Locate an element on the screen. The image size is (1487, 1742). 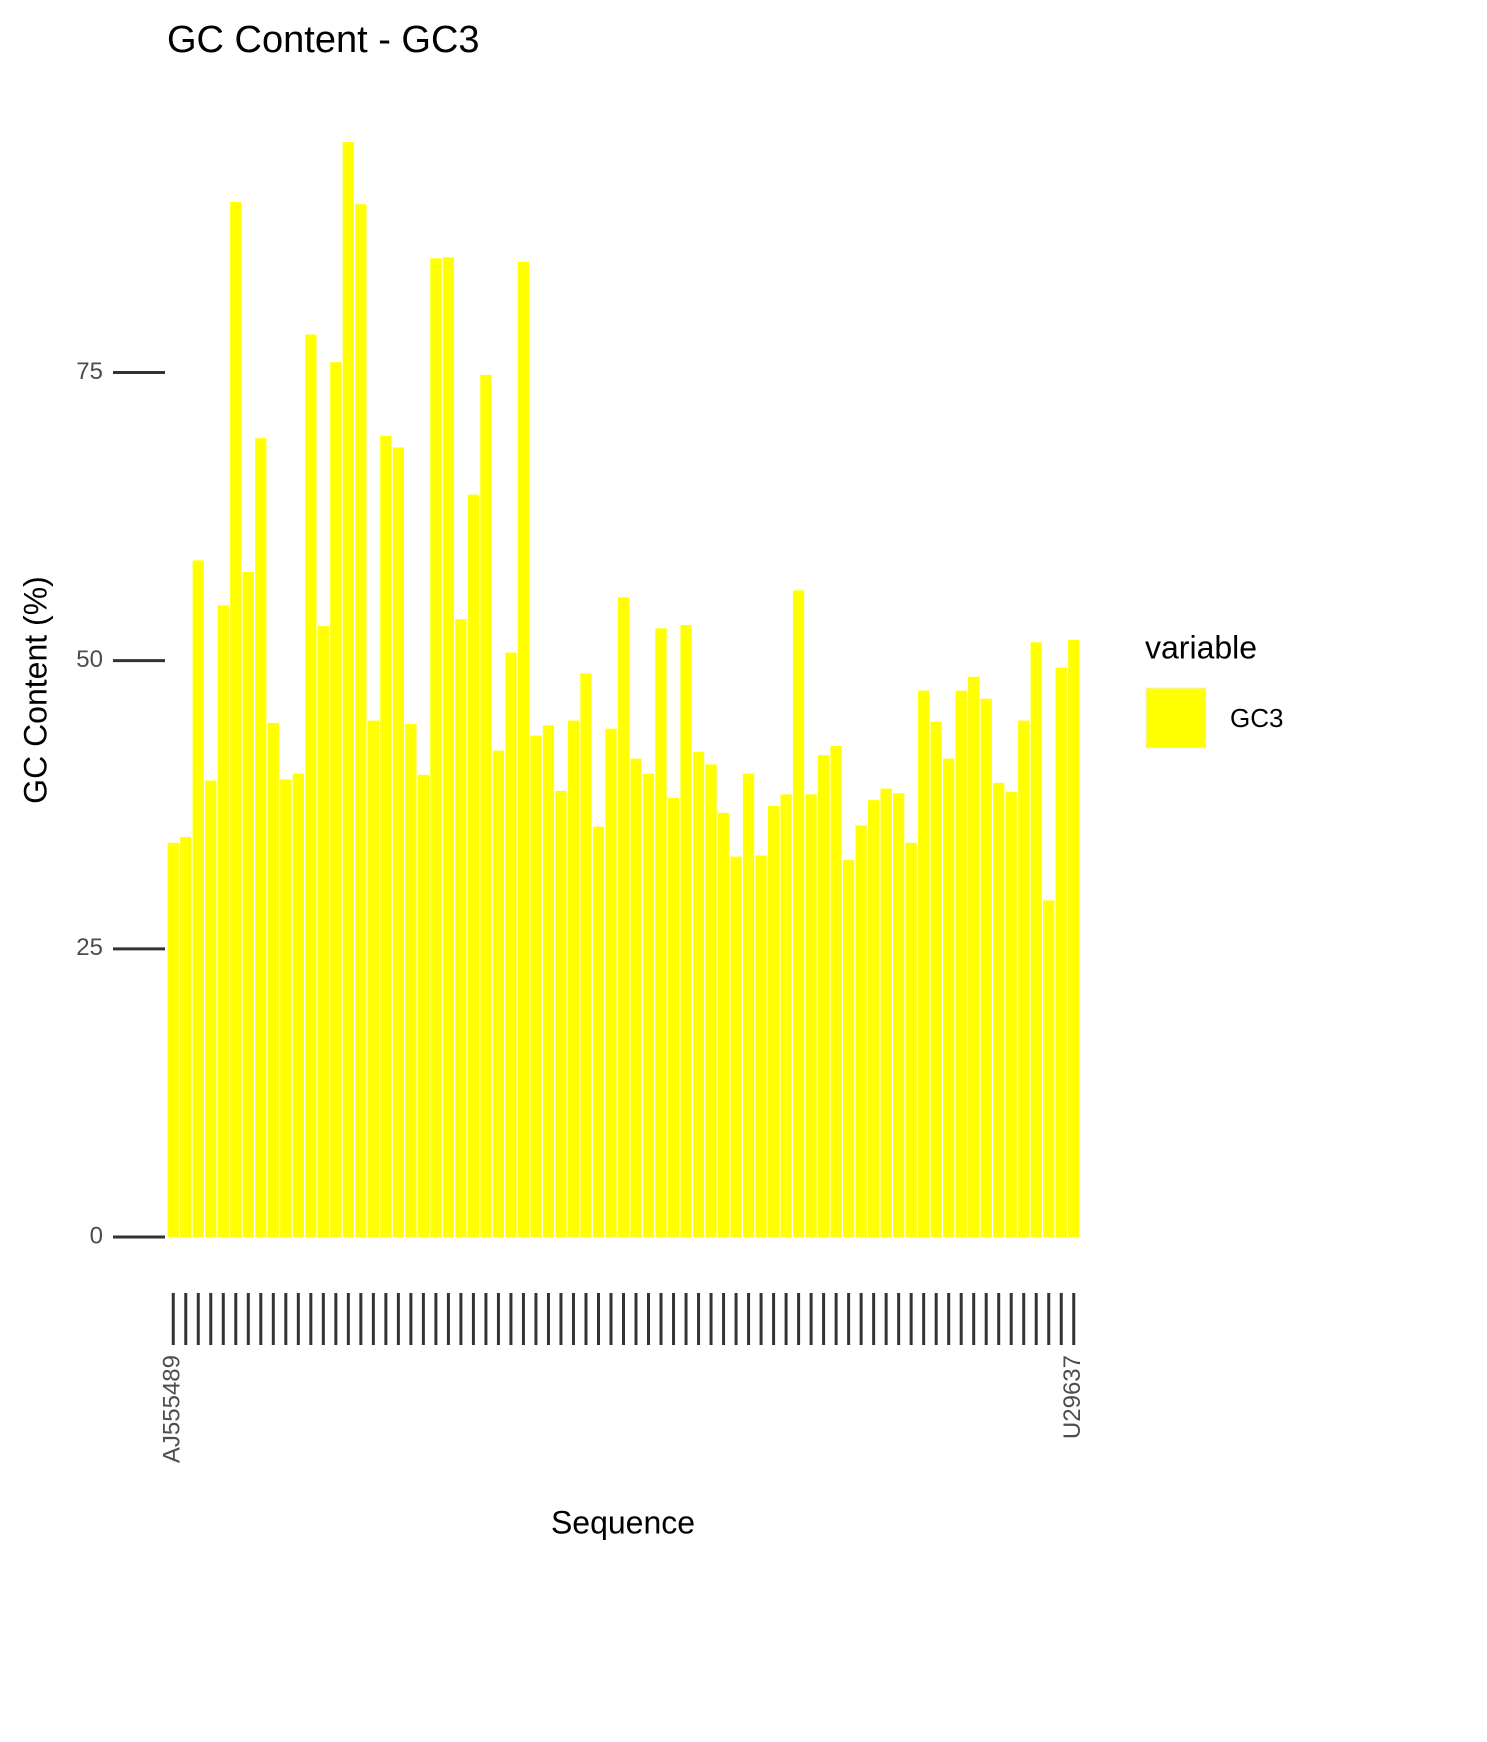
y-tick-label: 0 is located at coordinates (96, 1235).